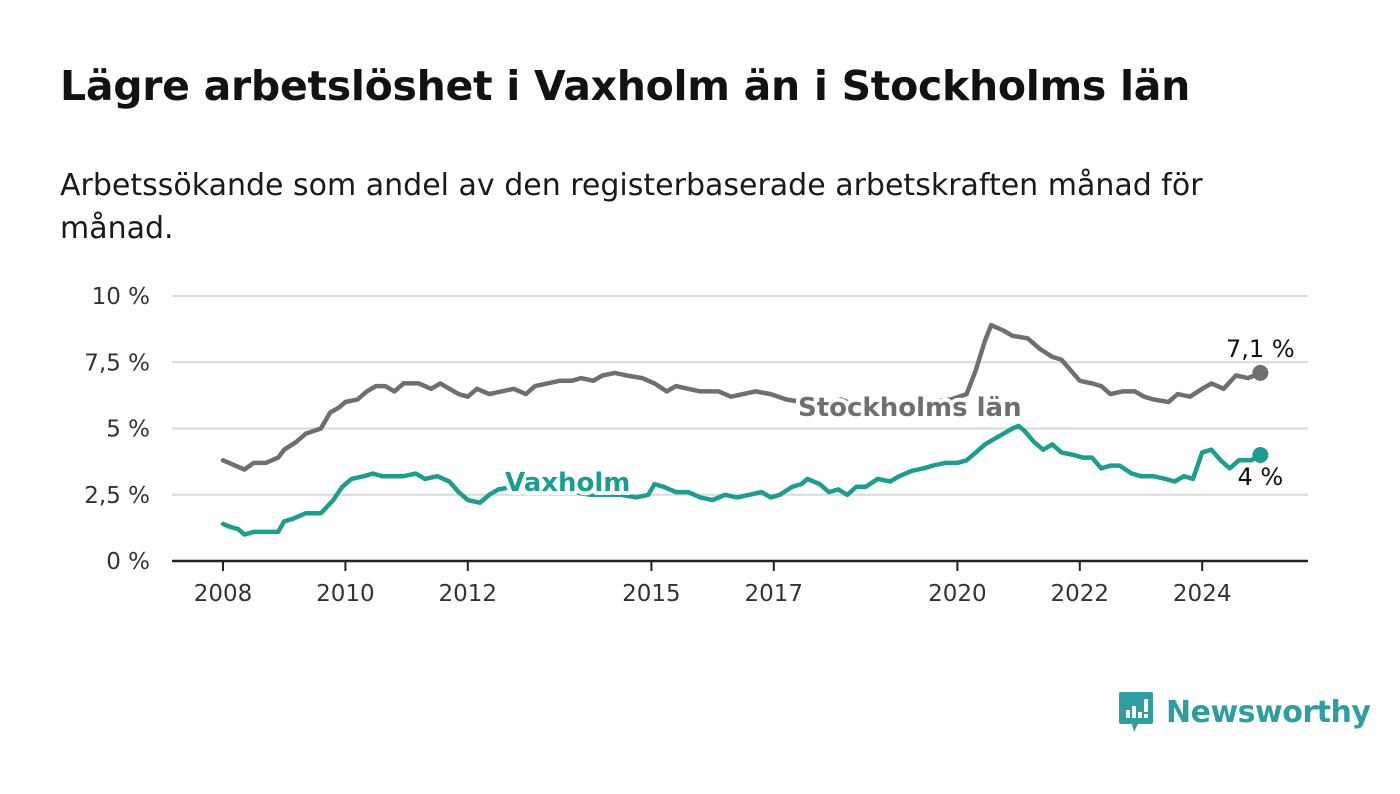 Image resolution: width=1400 pixels, height=794 pixels. I want to click on x-tick-label: 2012, so click(468, 594).